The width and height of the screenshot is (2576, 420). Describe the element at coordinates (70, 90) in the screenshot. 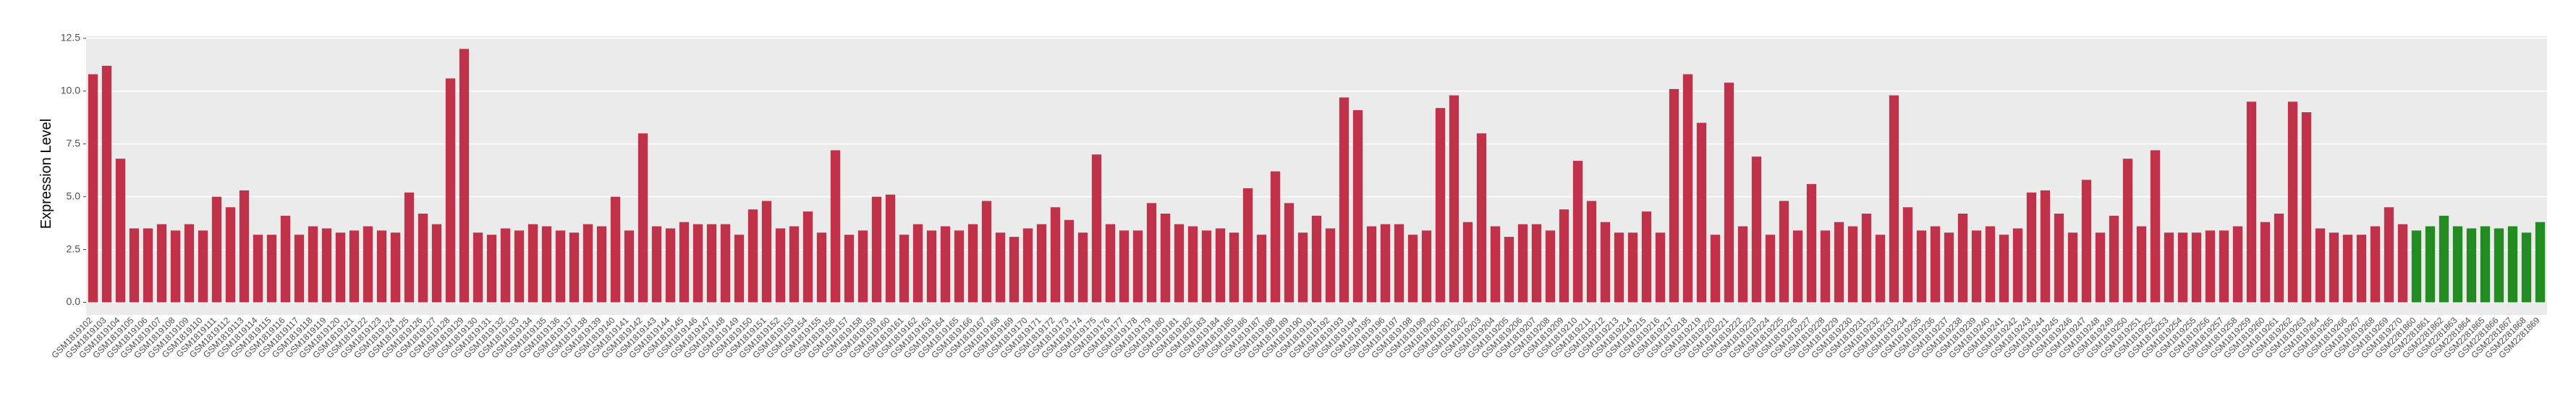

I see `y-tick-label: 10.0` at that location.